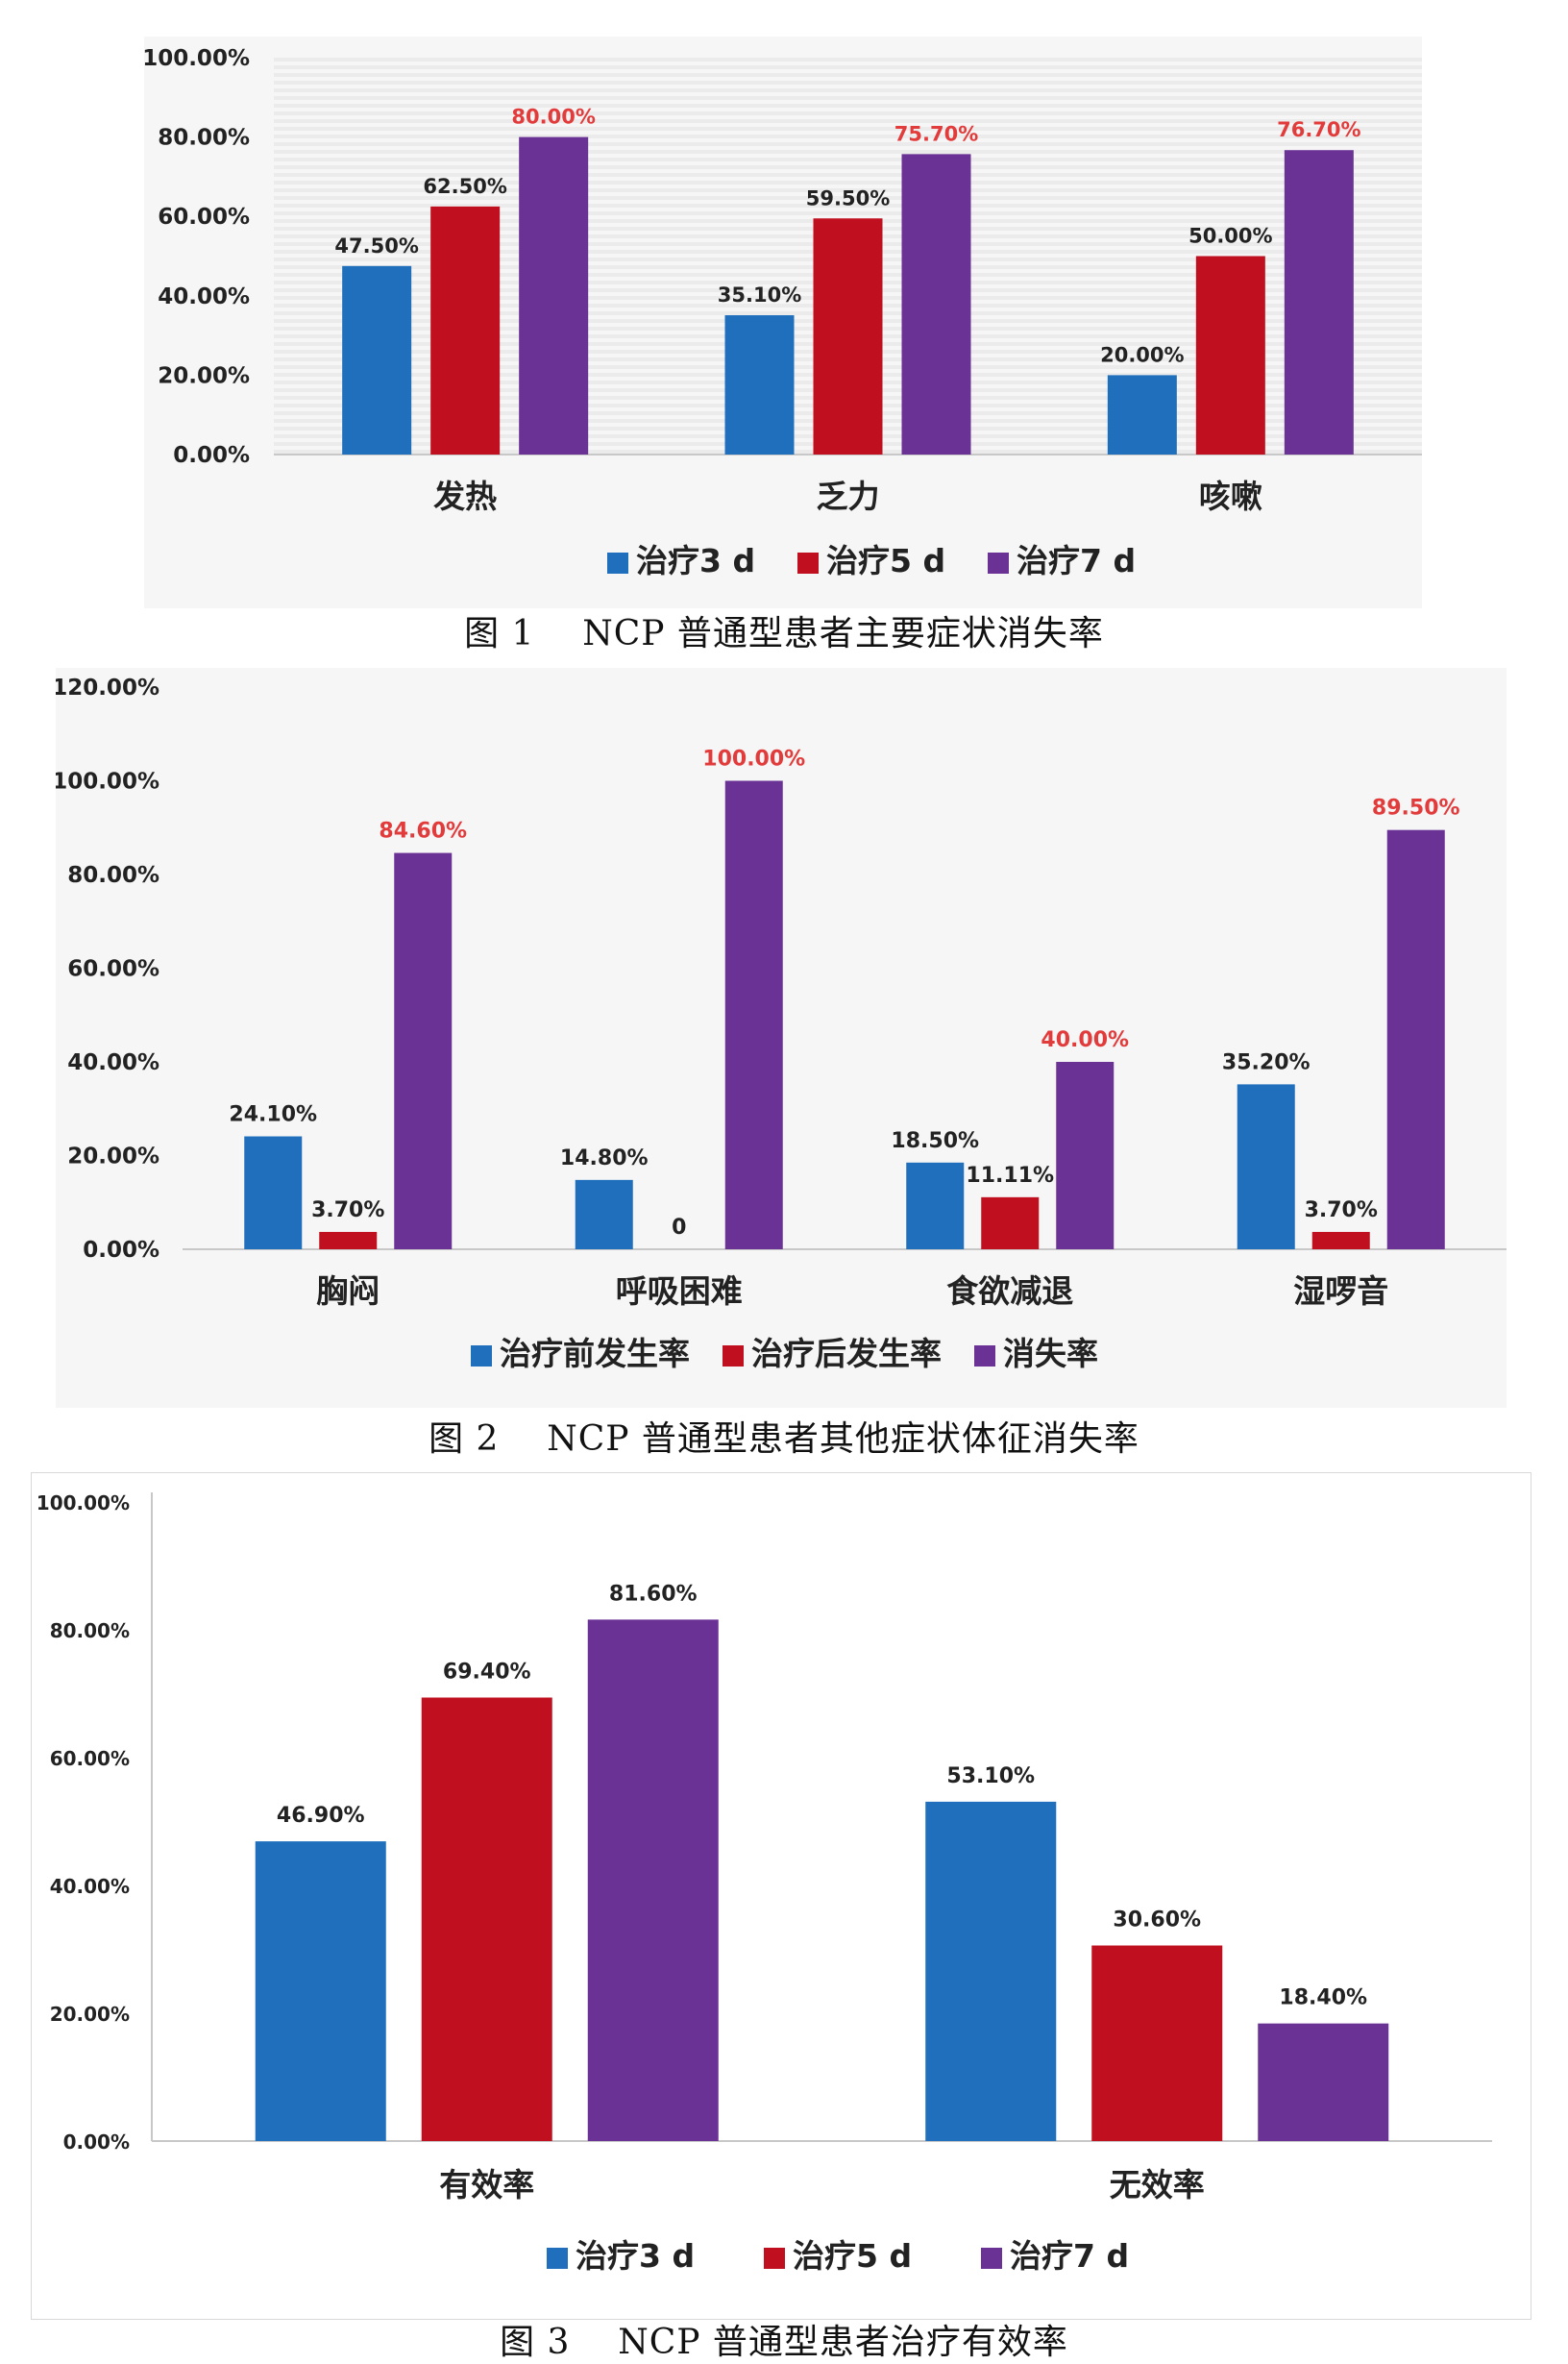  What do you see at coordinates (90, 1758) in the screenshot?
I see `chart3-y-tick-label: 60.00%` at bounding box center [90, 1758].